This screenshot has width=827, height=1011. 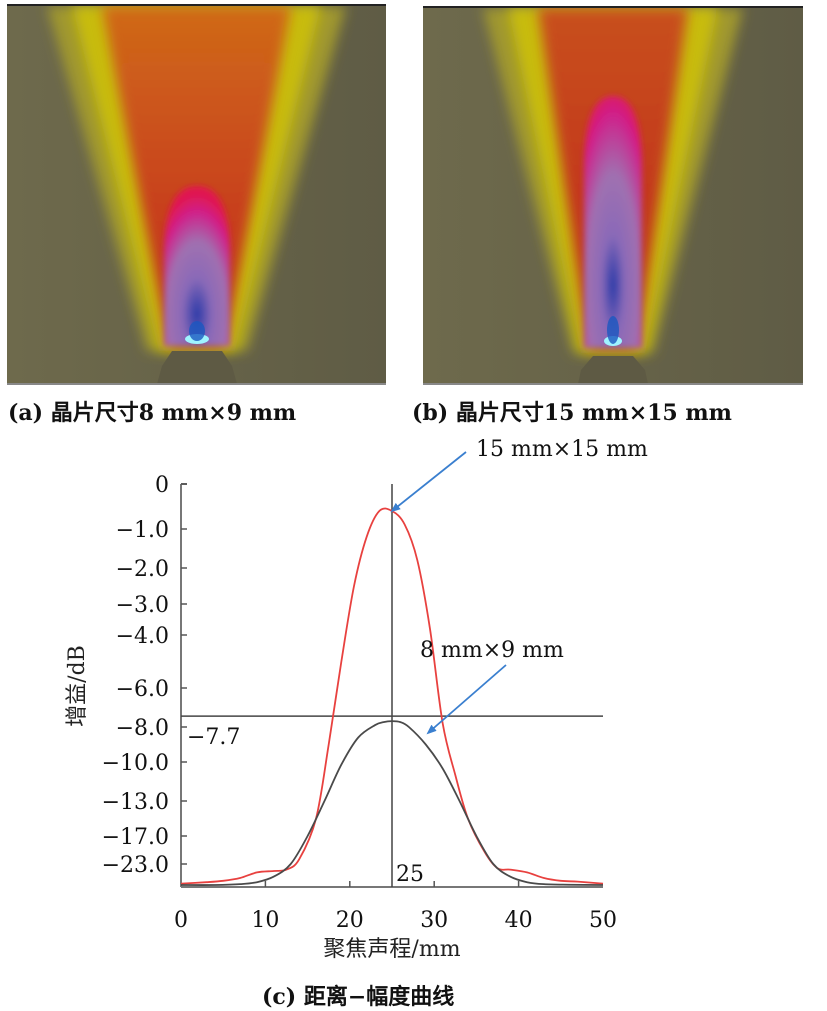 What do you see at coordinates (196, 5) in the screenshot?
I see `panel-a-top-border` at bounding box center [196, 5].